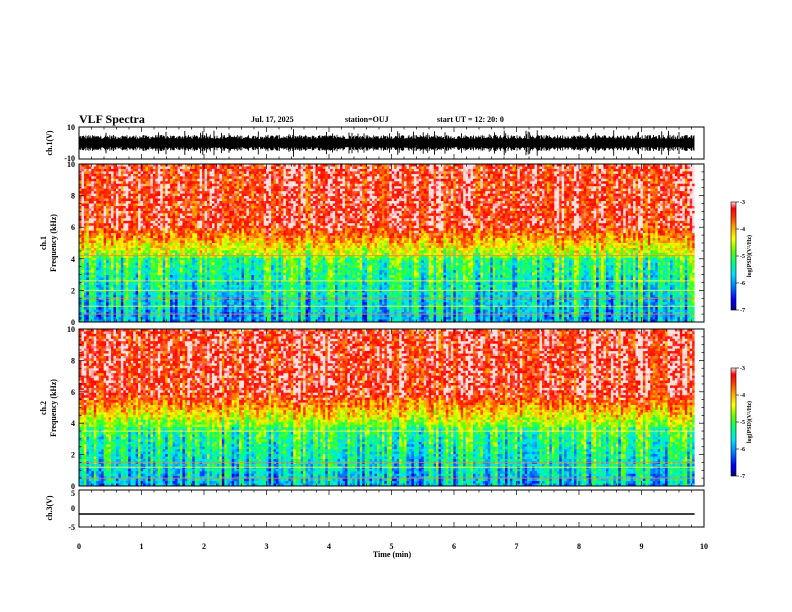 Image resolution: width=792 pixels, height=612 pixels. Describe the element at coordinates (71, 127) in the screenshot. I see `ch1-ytick-10: 10` at that location.